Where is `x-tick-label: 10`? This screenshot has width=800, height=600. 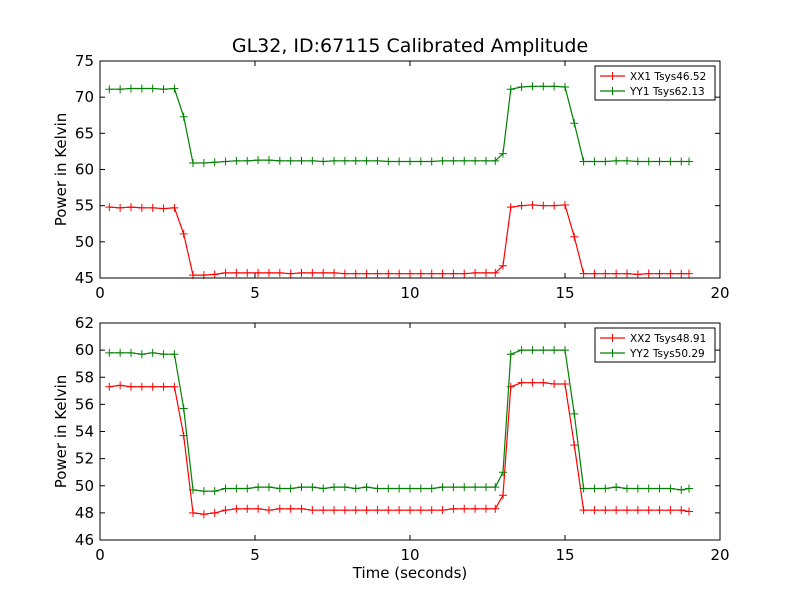 x-tick-label: 10 is located at coordinates (409, 293).